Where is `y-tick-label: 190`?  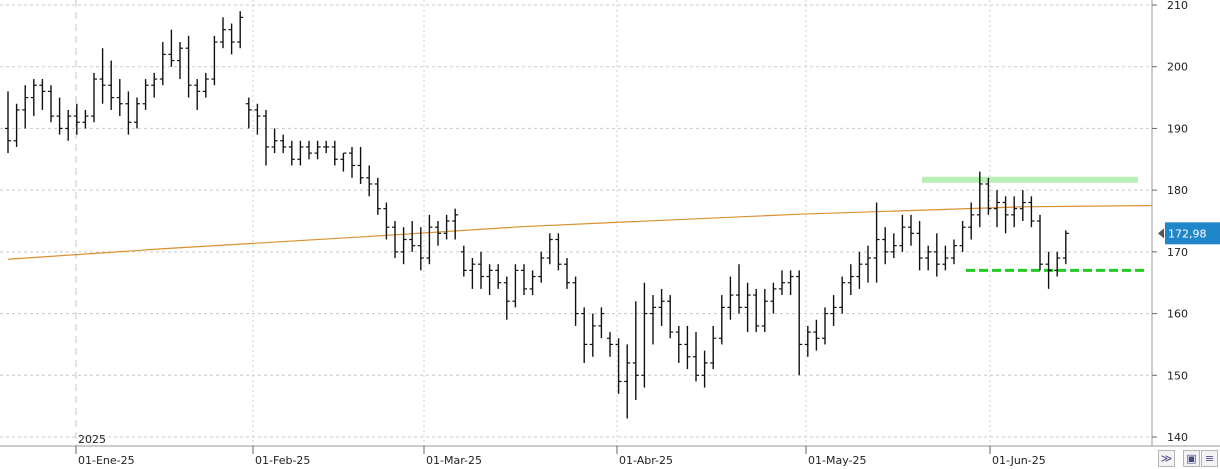
y-tick-label: 190 is located at coordinates (1177, 128).